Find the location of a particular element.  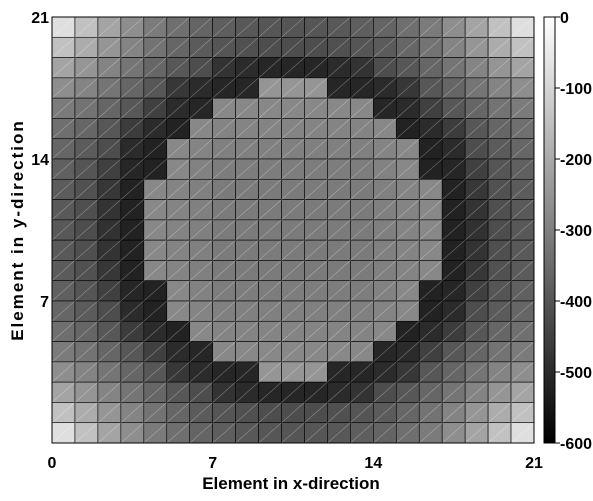

colorbar-tick-label: -400 is located at coordinates (576, 302).